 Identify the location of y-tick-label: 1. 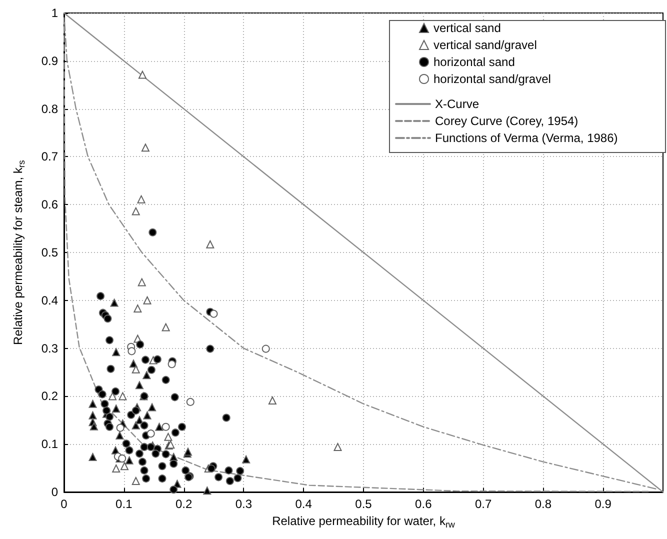
(54, 13).